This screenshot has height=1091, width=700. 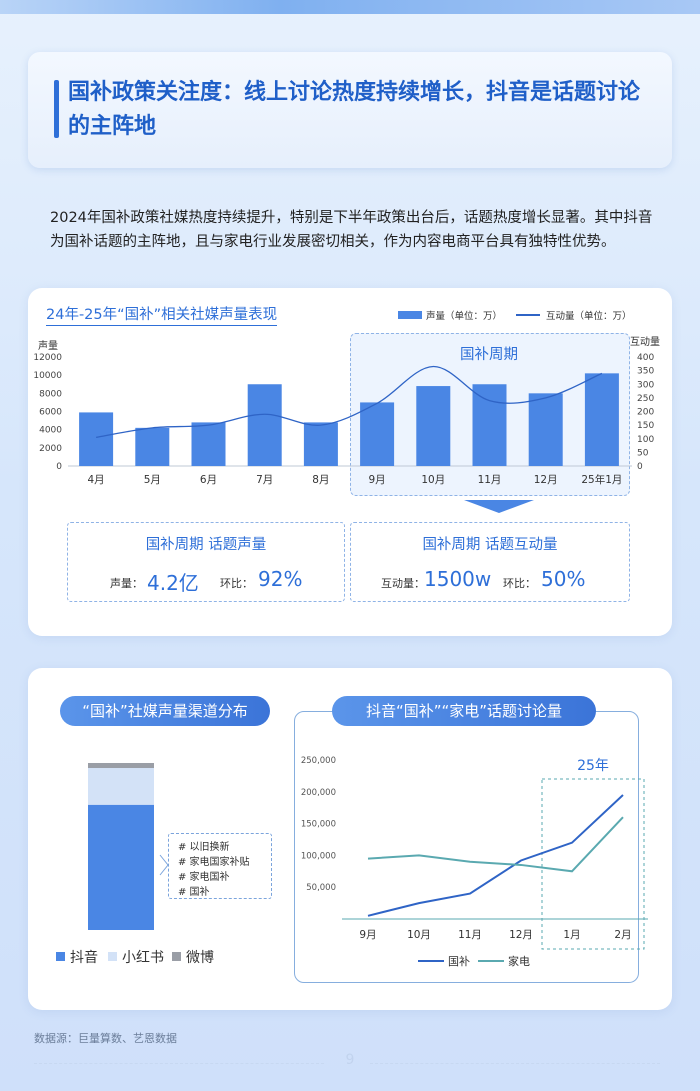 I want to click on kpi-interaction-label: 互动量：, so click(x=403, y=583).